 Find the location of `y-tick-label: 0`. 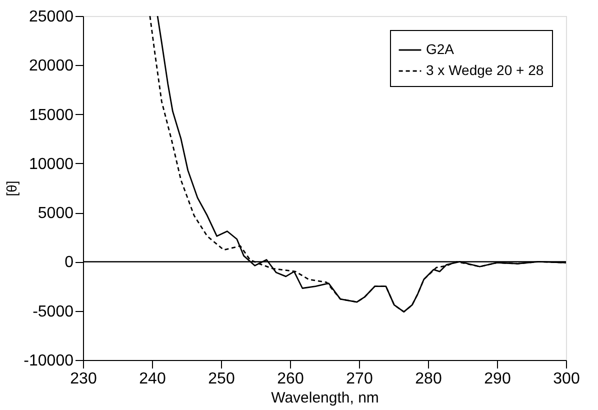

y-tick-label: 0 is located at coordinates (69, 263).